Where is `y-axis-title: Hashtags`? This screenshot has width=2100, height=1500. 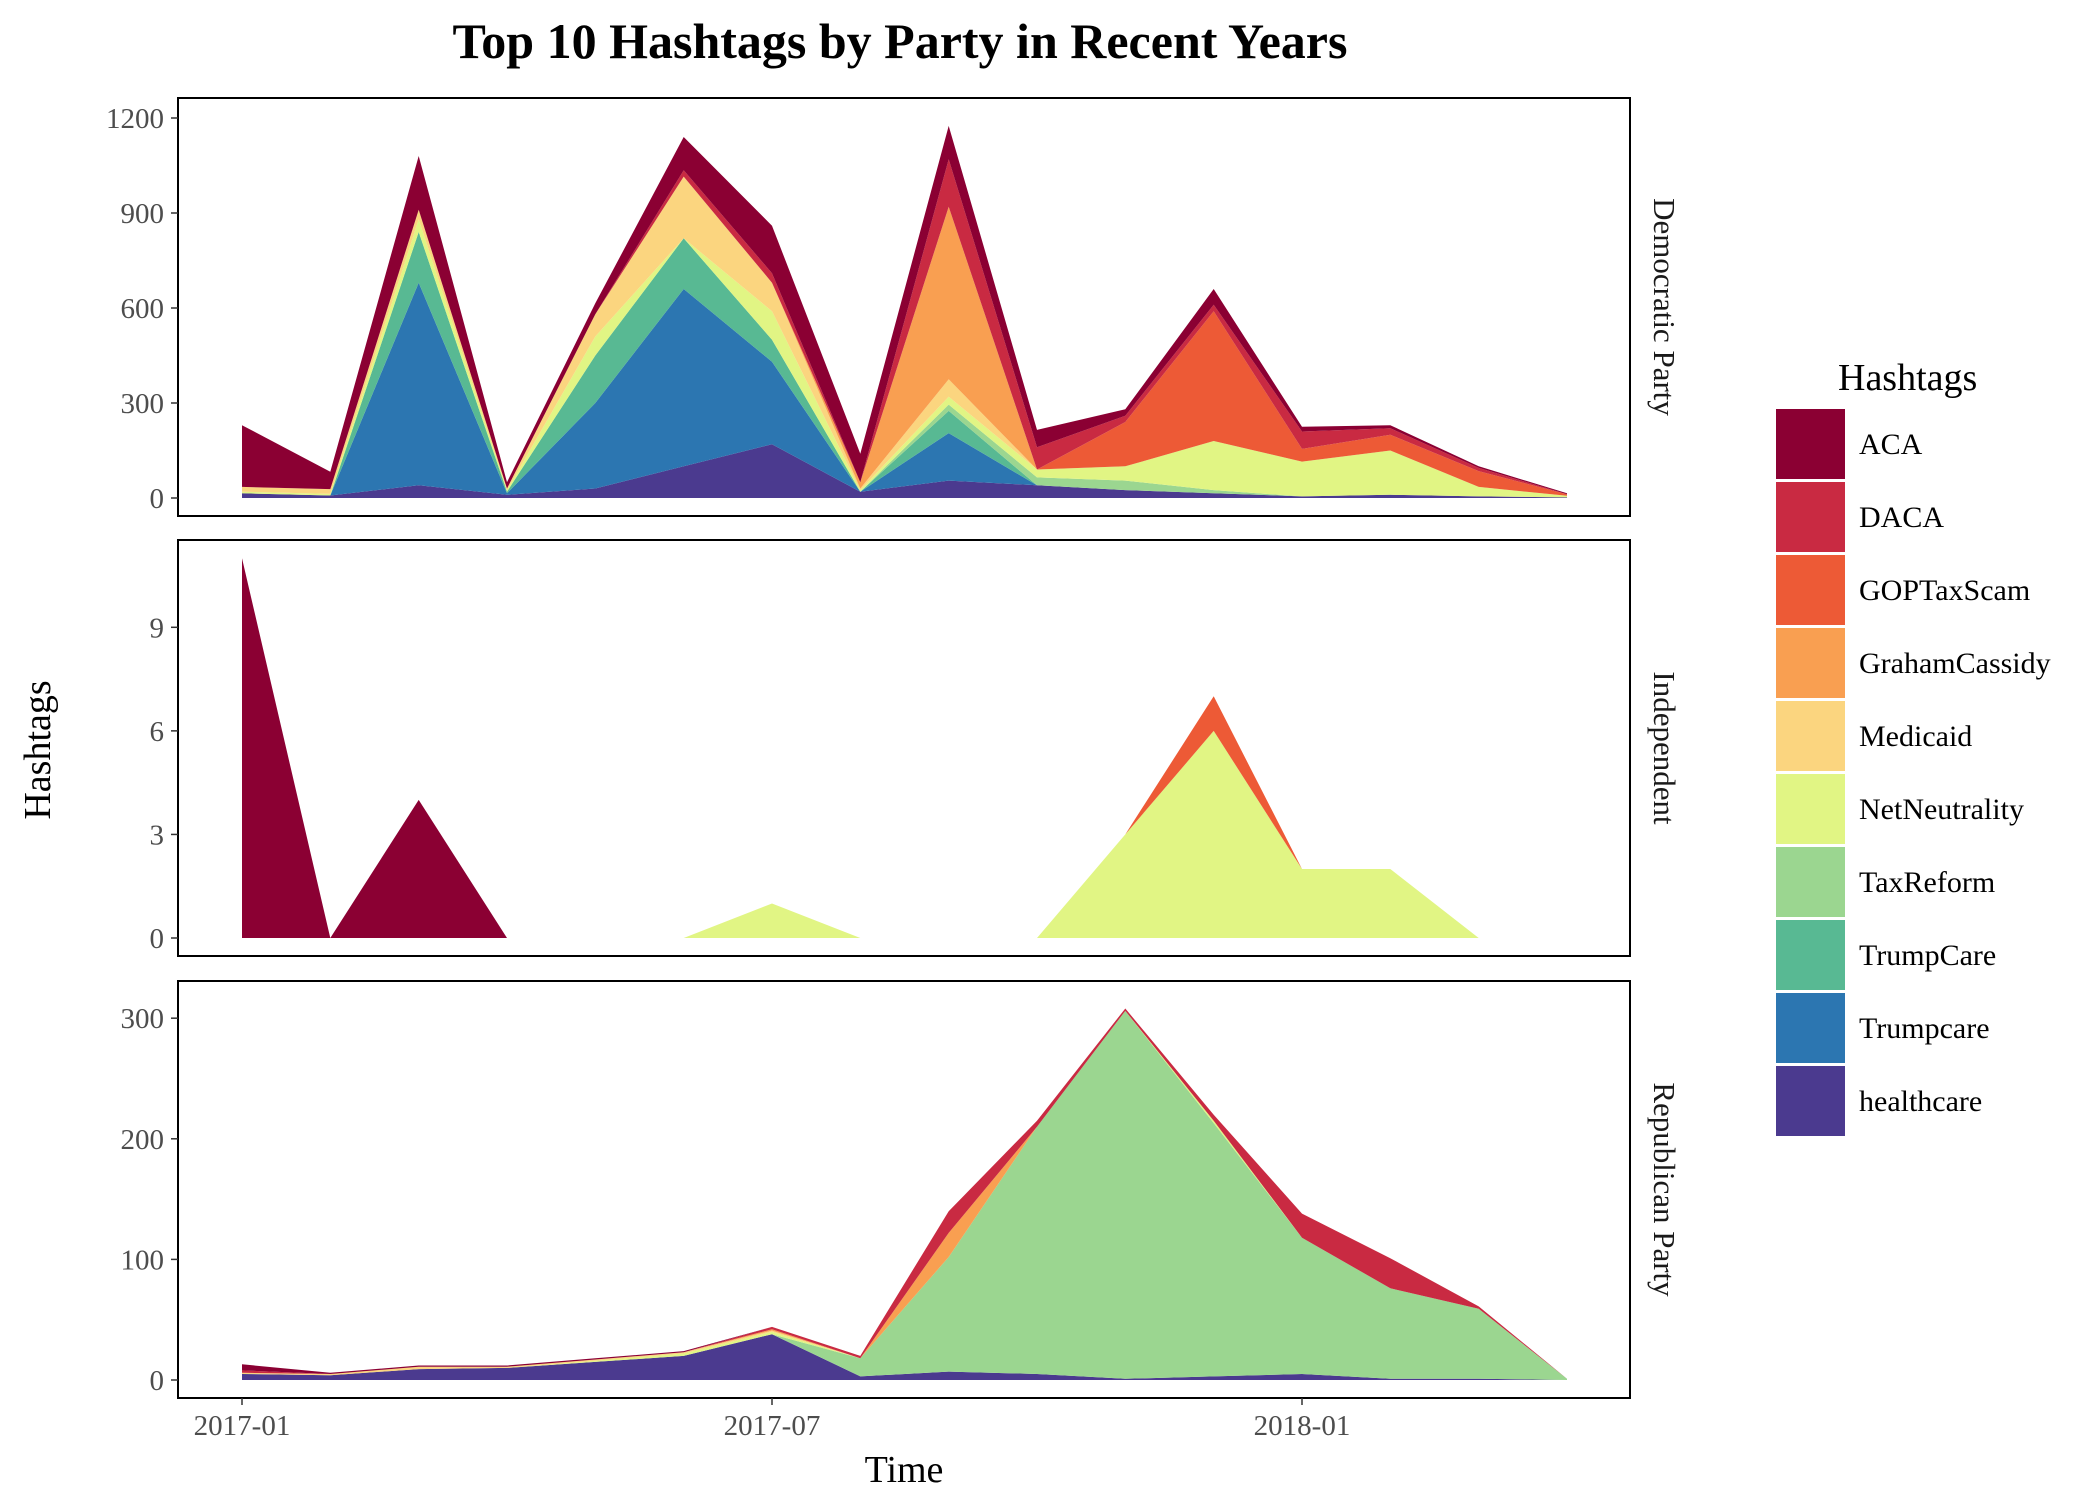
y-axis-title: Hashtags is located at coordinates (38, 749).